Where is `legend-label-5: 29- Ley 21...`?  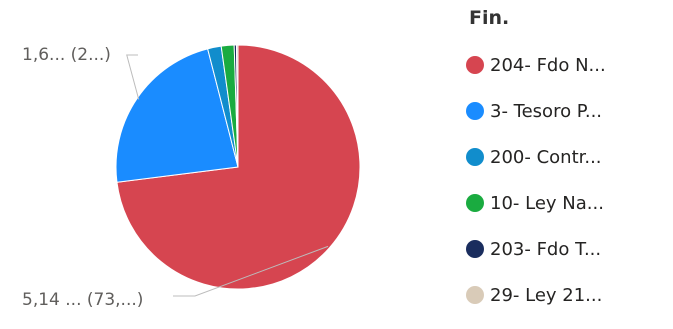
legend-label-5: 29- Ley 21... is located at coordinates (546, 295).